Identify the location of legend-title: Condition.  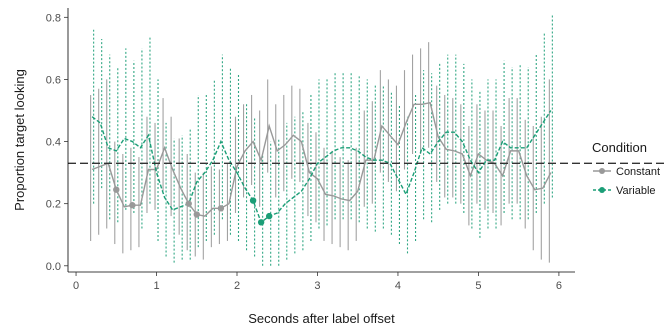
(619, 147).